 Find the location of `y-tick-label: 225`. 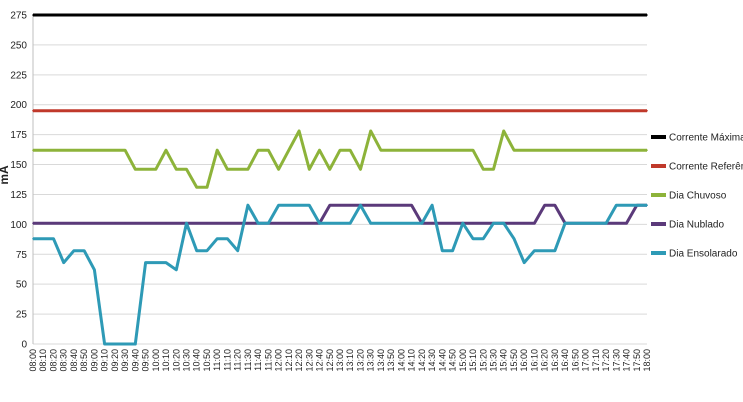

y-tick-label: 225 is located at coordinates (18, 75).